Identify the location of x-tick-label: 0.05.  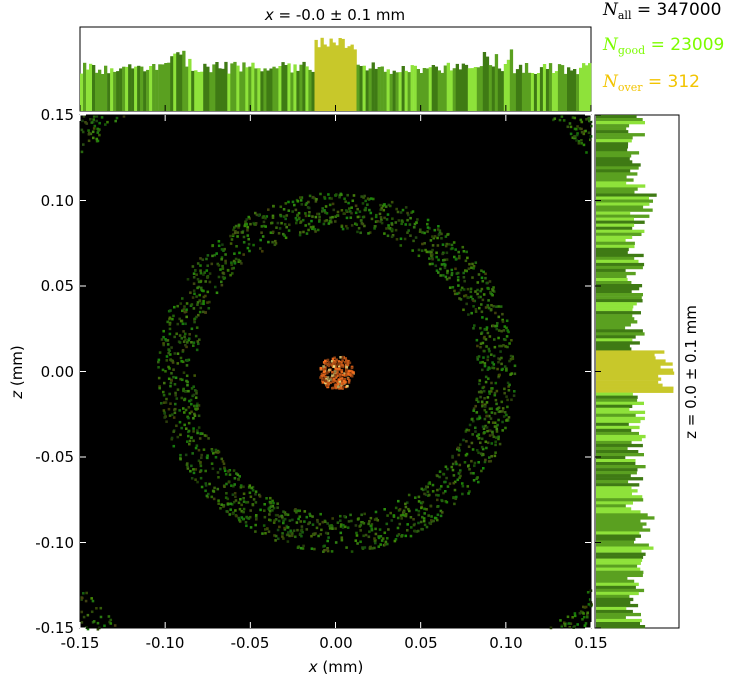
(420, 643).